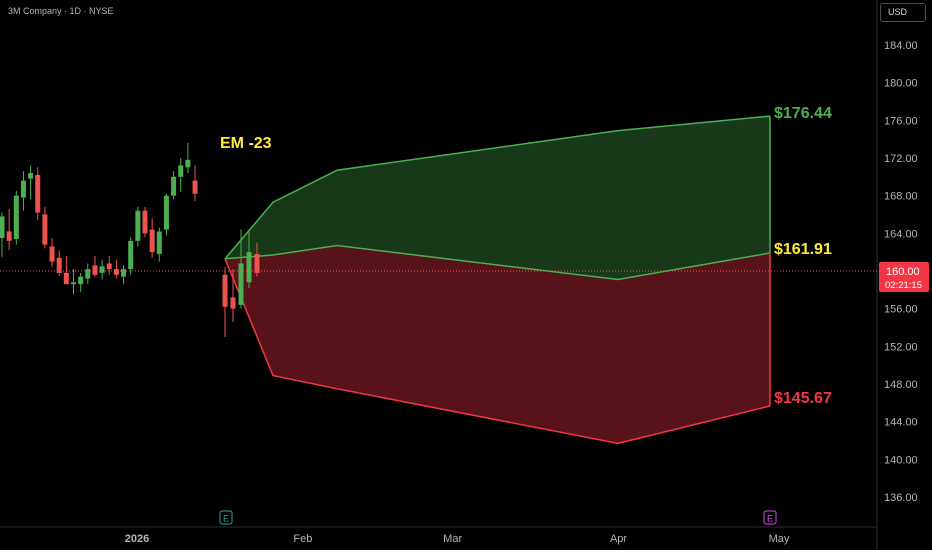 The width and height of the screenshot is (932, 550). Describe the element at coordinates (803, 398) in the screenshot. I see `lower-price-label: $145.67` at that location.